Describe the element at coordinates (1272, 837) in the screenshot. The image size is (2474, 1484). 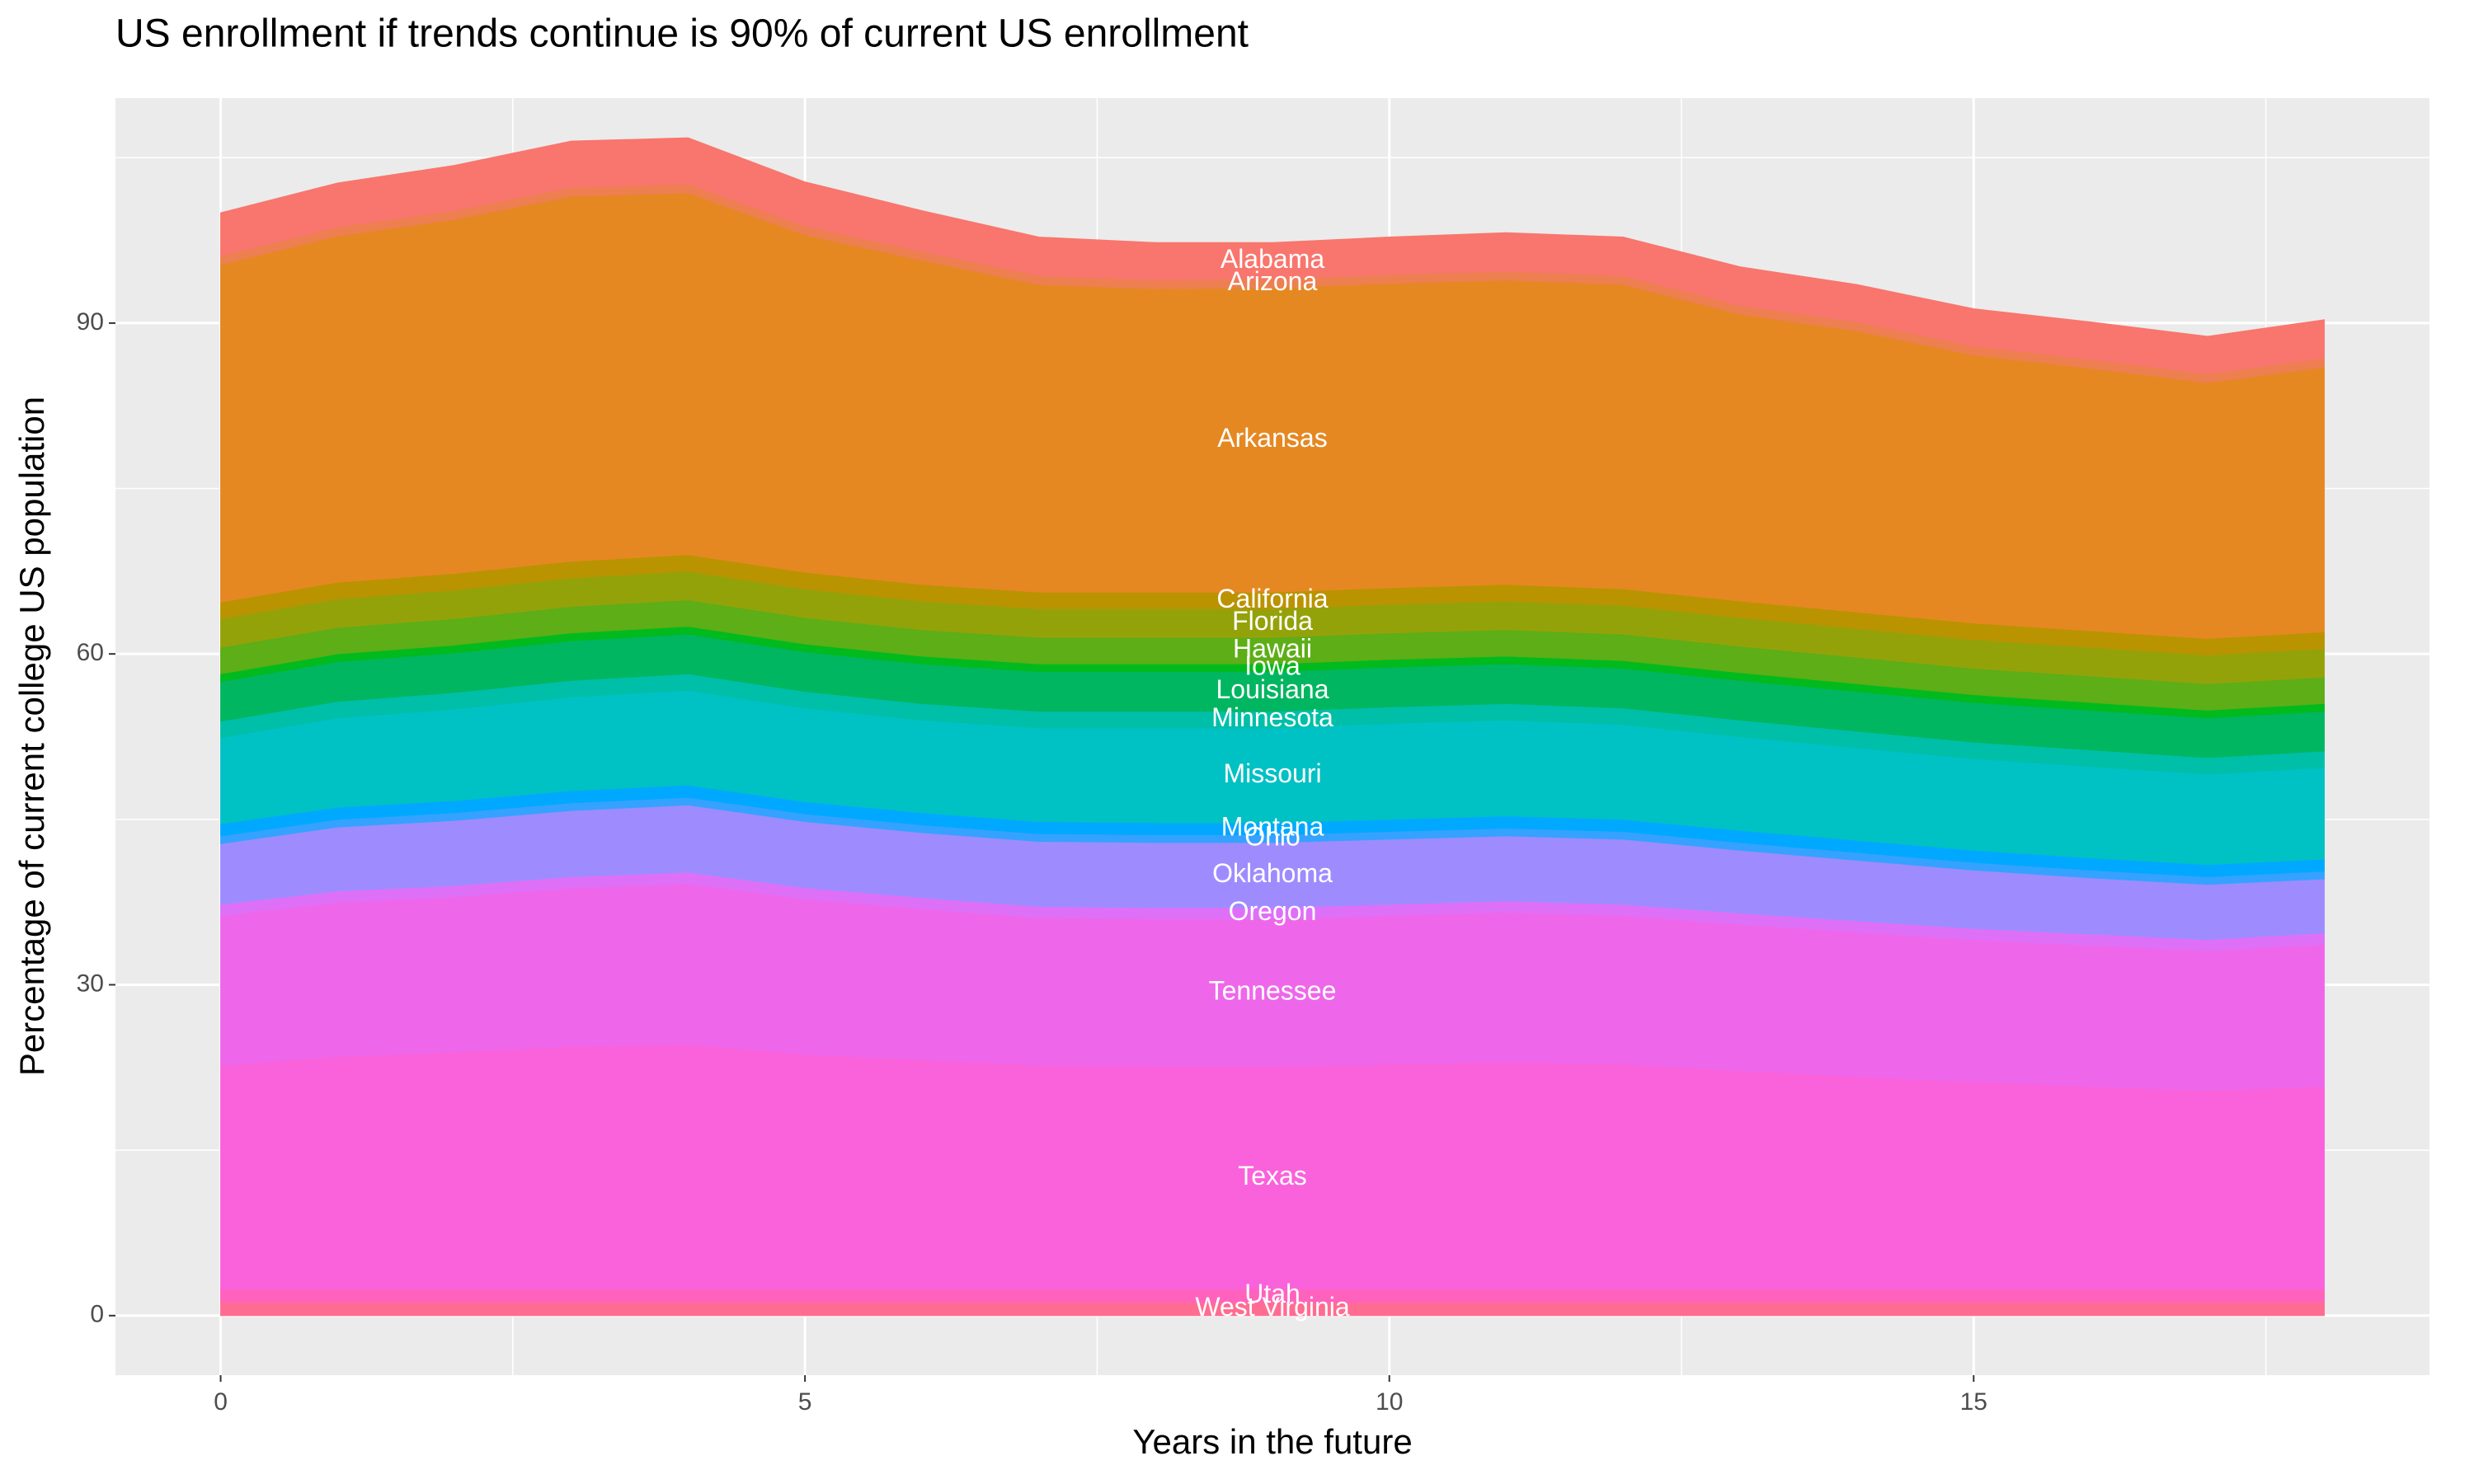
I see `area-label: Ohio` at that location.